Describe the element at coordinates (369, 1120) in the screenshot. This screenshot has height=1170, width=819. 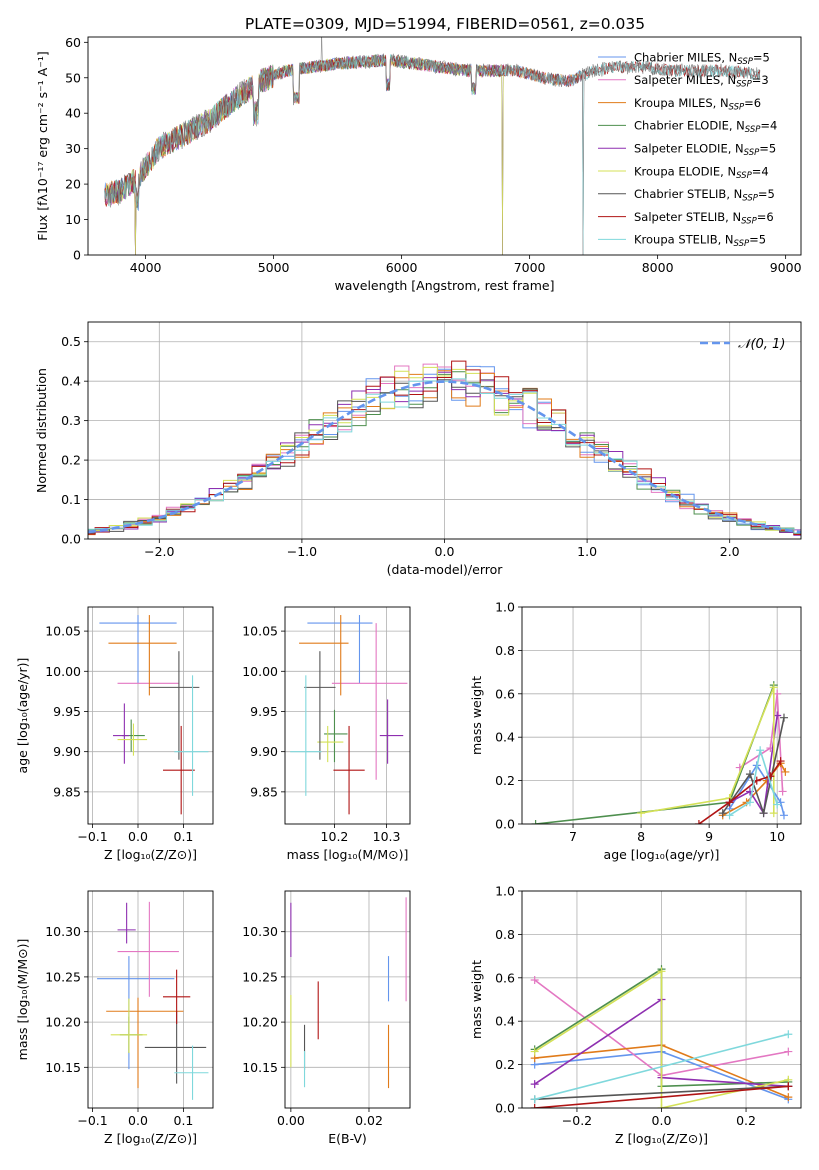
I see `x-tick-label: 0.02` at that location.